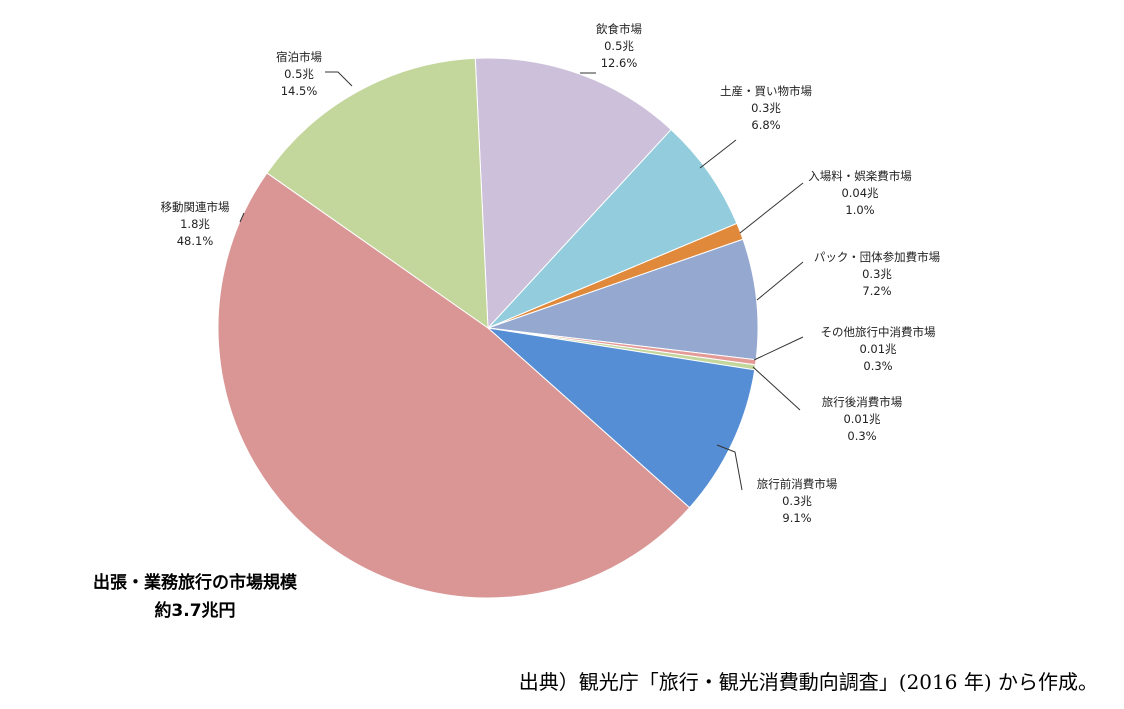 This screenshot has height=709, width=1124. Describe the element at coordinates (862, 402) in the screenshot. I see `slice-label-6: 旅行後消費市場` at that location.